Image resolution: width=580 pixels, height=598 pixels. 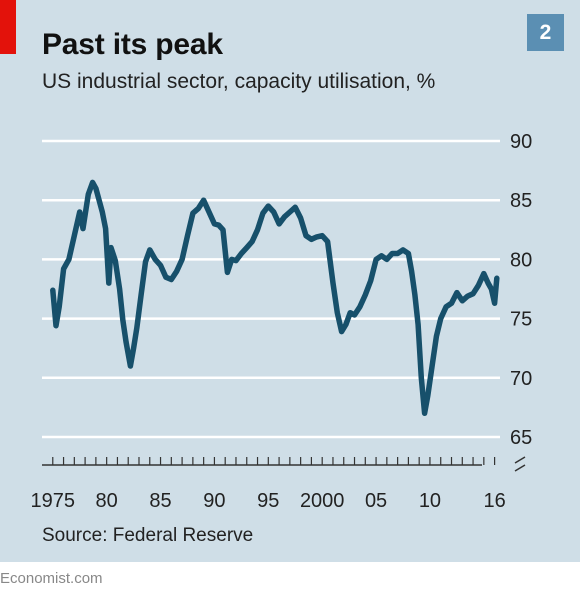 I want to click on x-tick-label: 85, so click(x=160, y=501).